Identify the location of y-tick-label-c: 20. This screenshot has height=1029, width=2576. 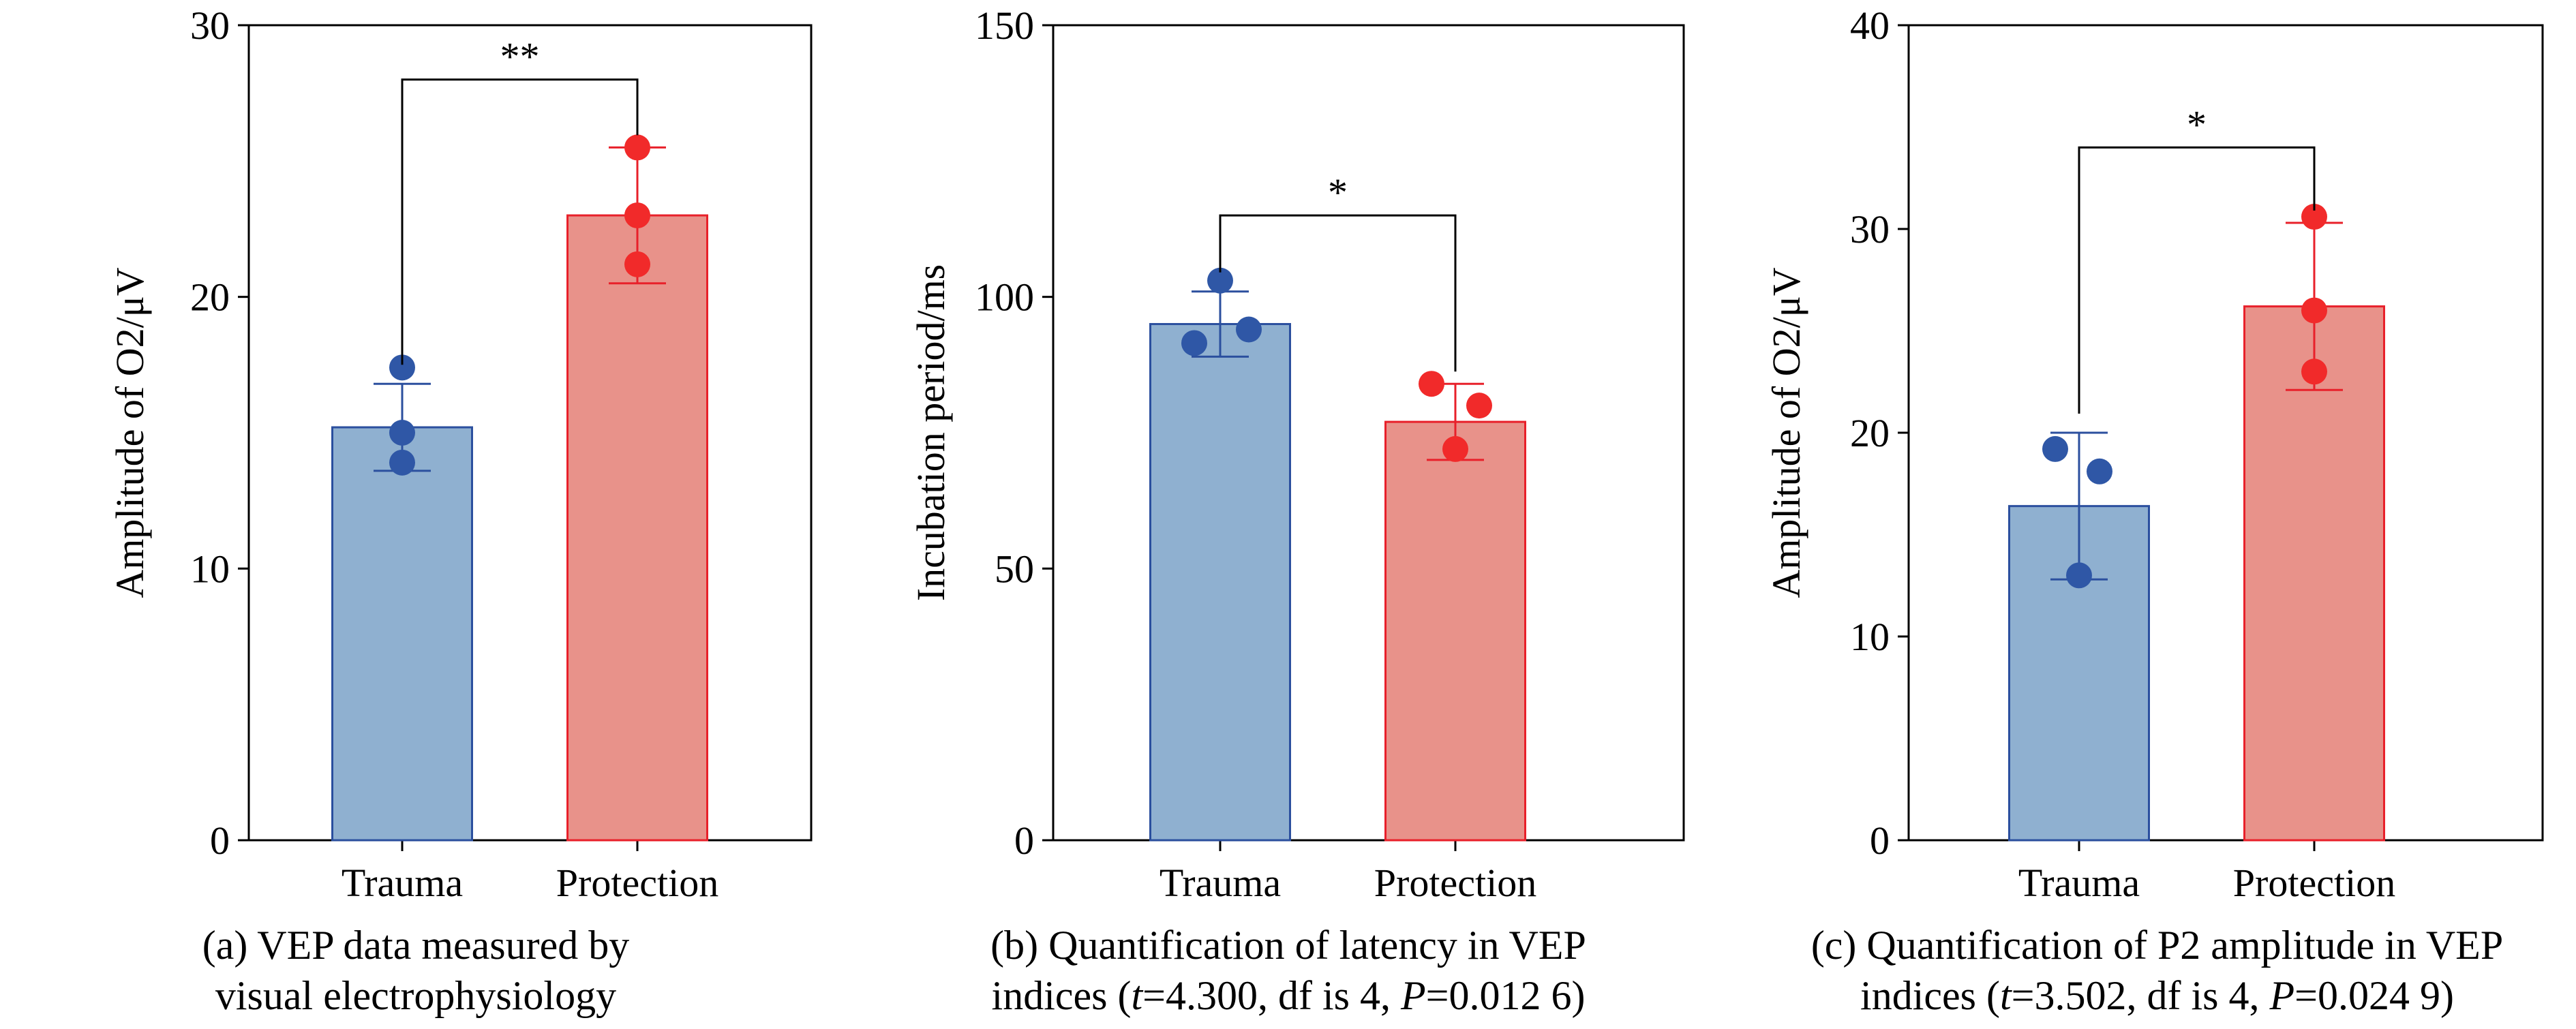
(1870, 433).